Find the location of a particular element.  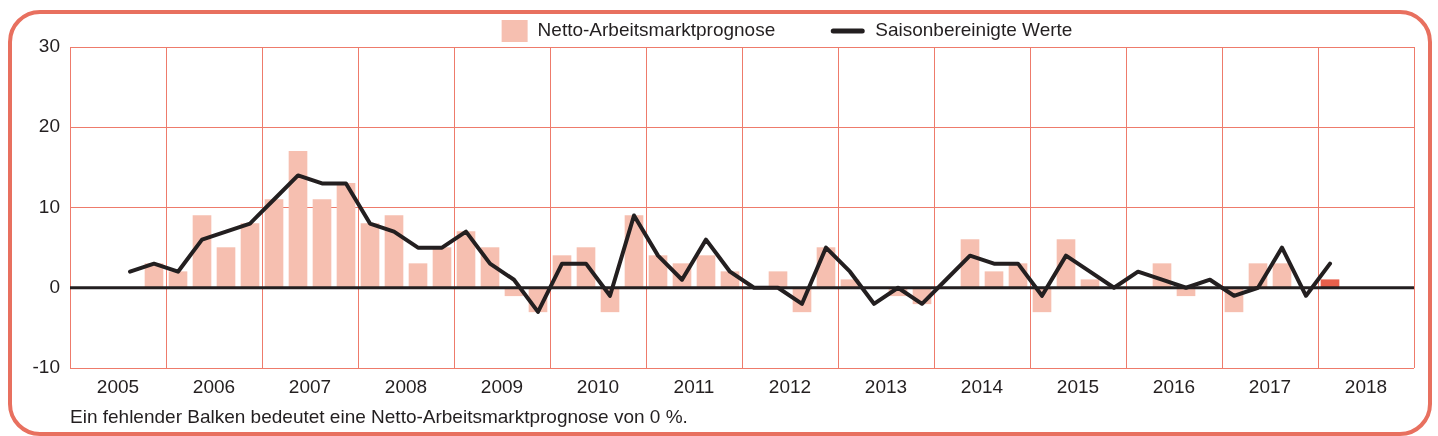

legend-label: Saisonbereinigte Werte is located at coordinates (974, 30).